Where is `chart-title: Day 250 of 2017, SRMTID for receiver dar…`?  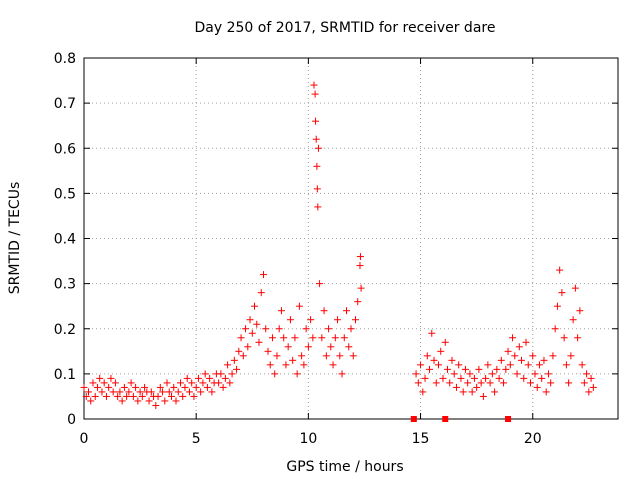
chart-title: Day 250 of 2017, SRMTID for receiver dar… is located at coordinates (345, 28).